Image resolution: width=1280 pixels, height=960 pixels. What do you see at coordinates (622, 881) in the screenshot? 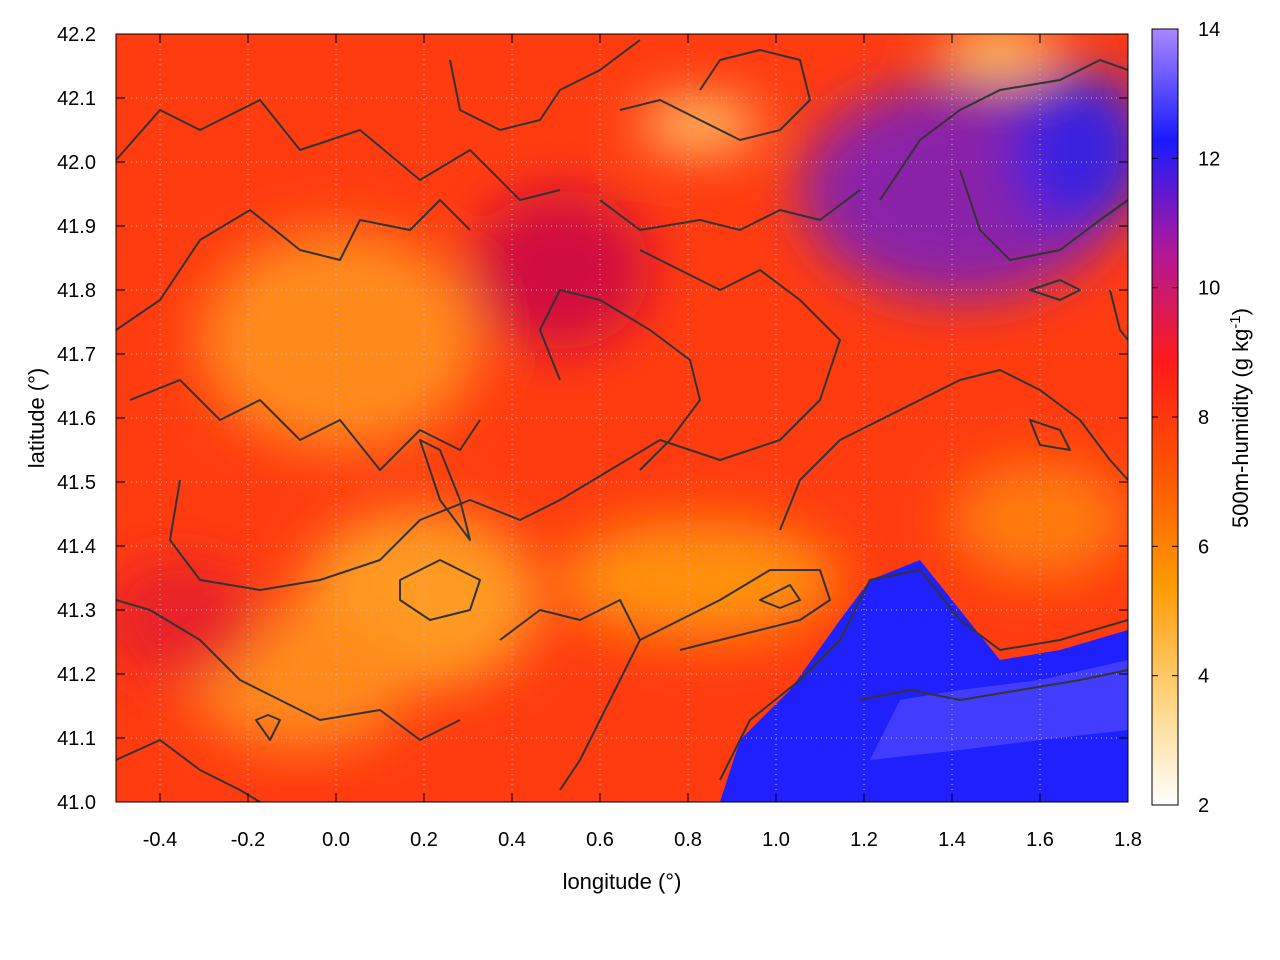
I see `x-axis-title: longitude (°)` at bounding box center [622, 881].